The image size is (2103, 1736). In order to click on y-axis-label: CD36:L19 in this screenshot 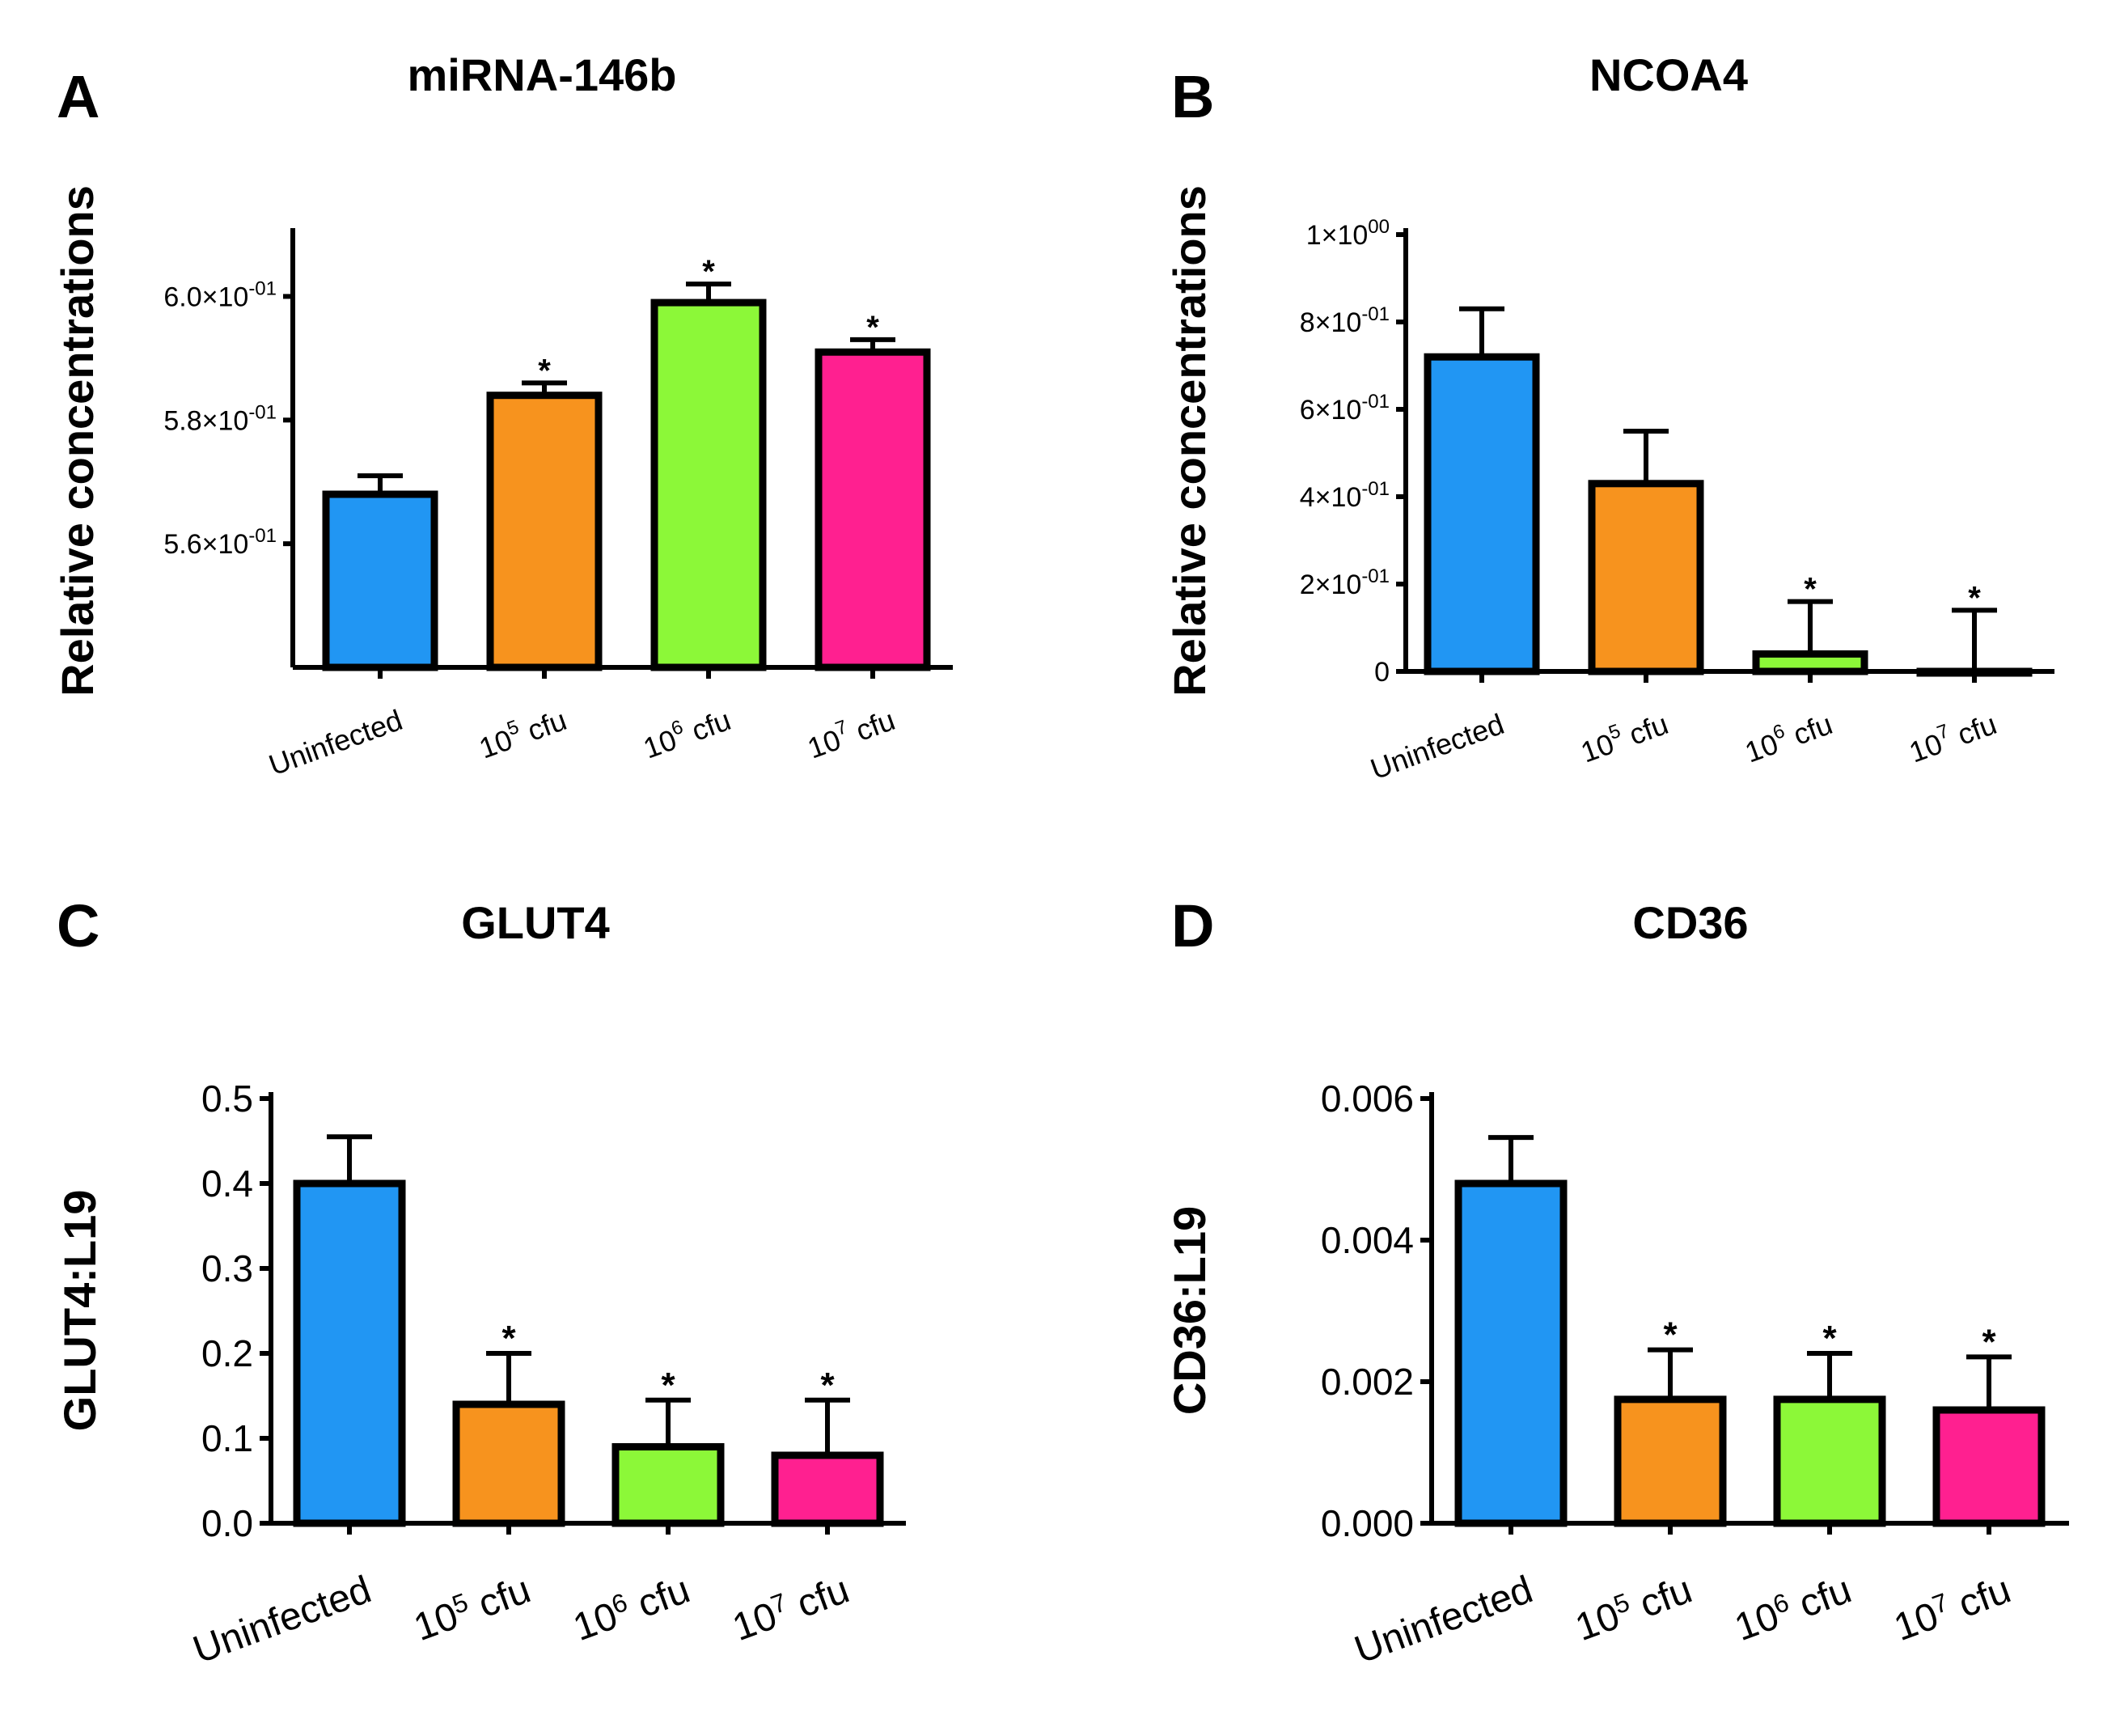, I will do `click(1189, 1310)`.